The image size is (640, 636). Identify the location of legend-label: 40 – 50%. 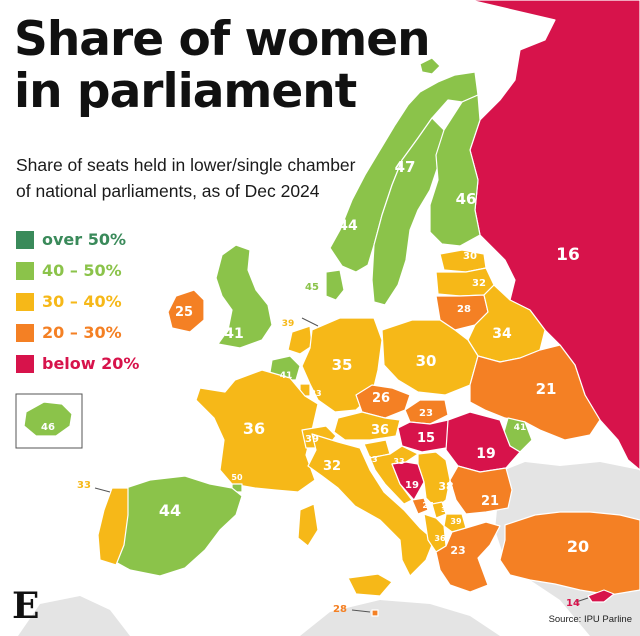
(82, 270).